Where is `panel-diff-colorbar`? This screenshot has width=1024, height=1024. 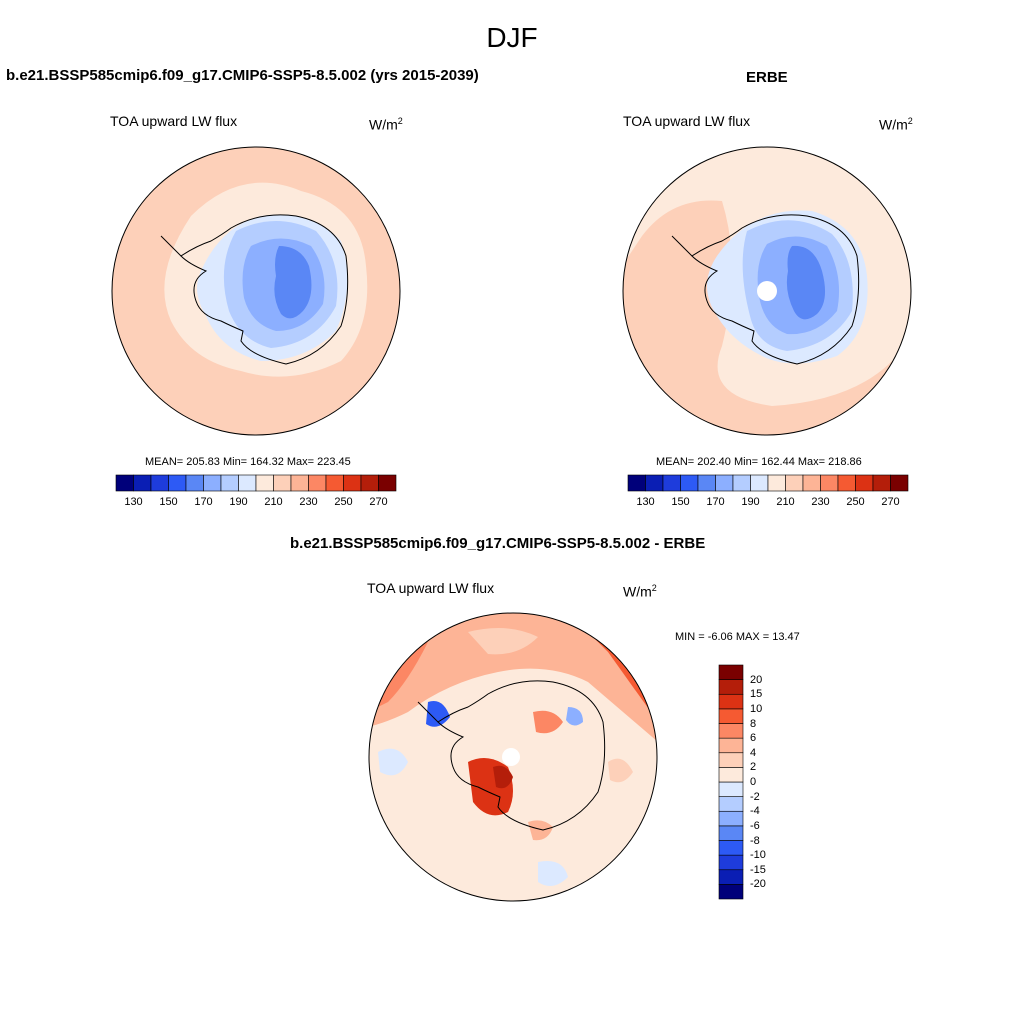
panel-diff-colorbar is located at coordinates (731, 782).